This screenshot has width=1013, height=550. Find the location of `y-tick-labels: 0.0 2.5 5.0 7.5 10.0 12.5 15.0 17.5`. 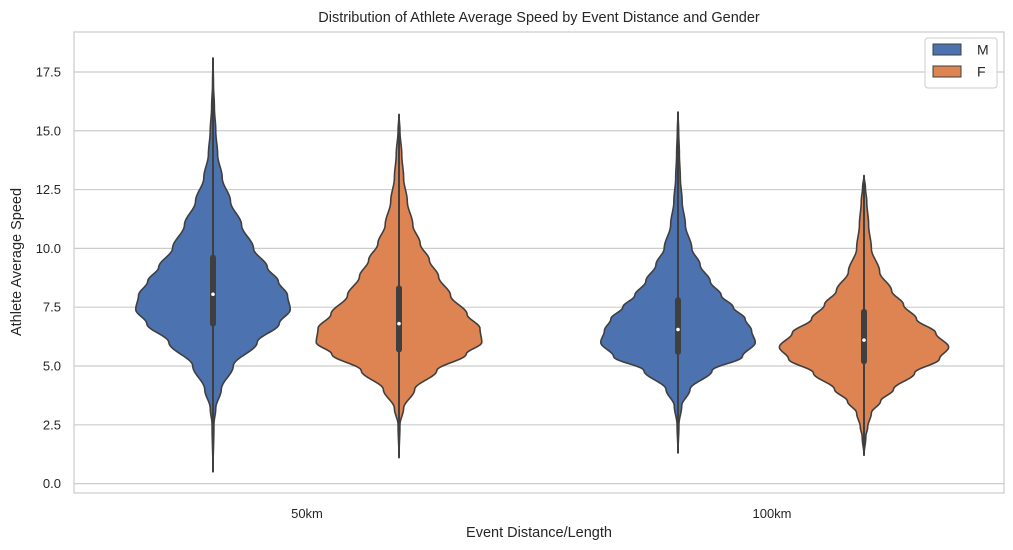

y-tick-labels: 0.0 2.5 5.0 7.5 10.0 12.5 15.0 17.5 is located at coordinates (48, 277).